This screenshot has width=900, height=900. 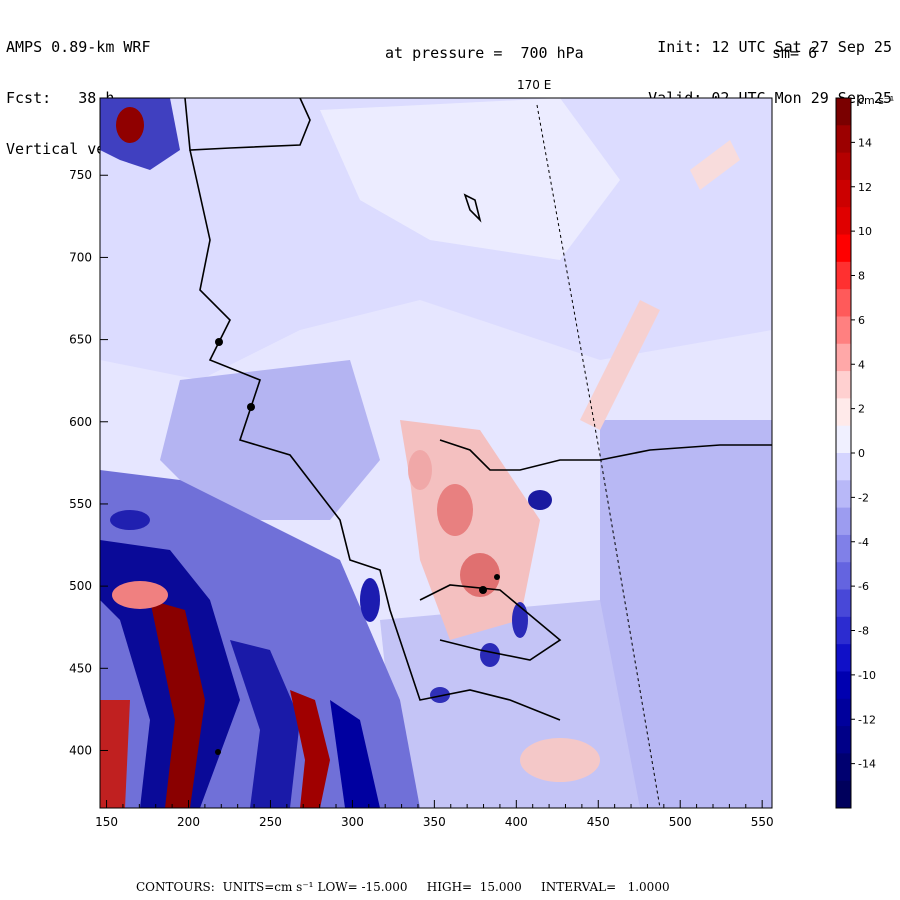 What do you see at coordinates (474, 887) in the screenshot?
I see `footer-high: HIGH= 15.000` at bounding box center [474, 887].